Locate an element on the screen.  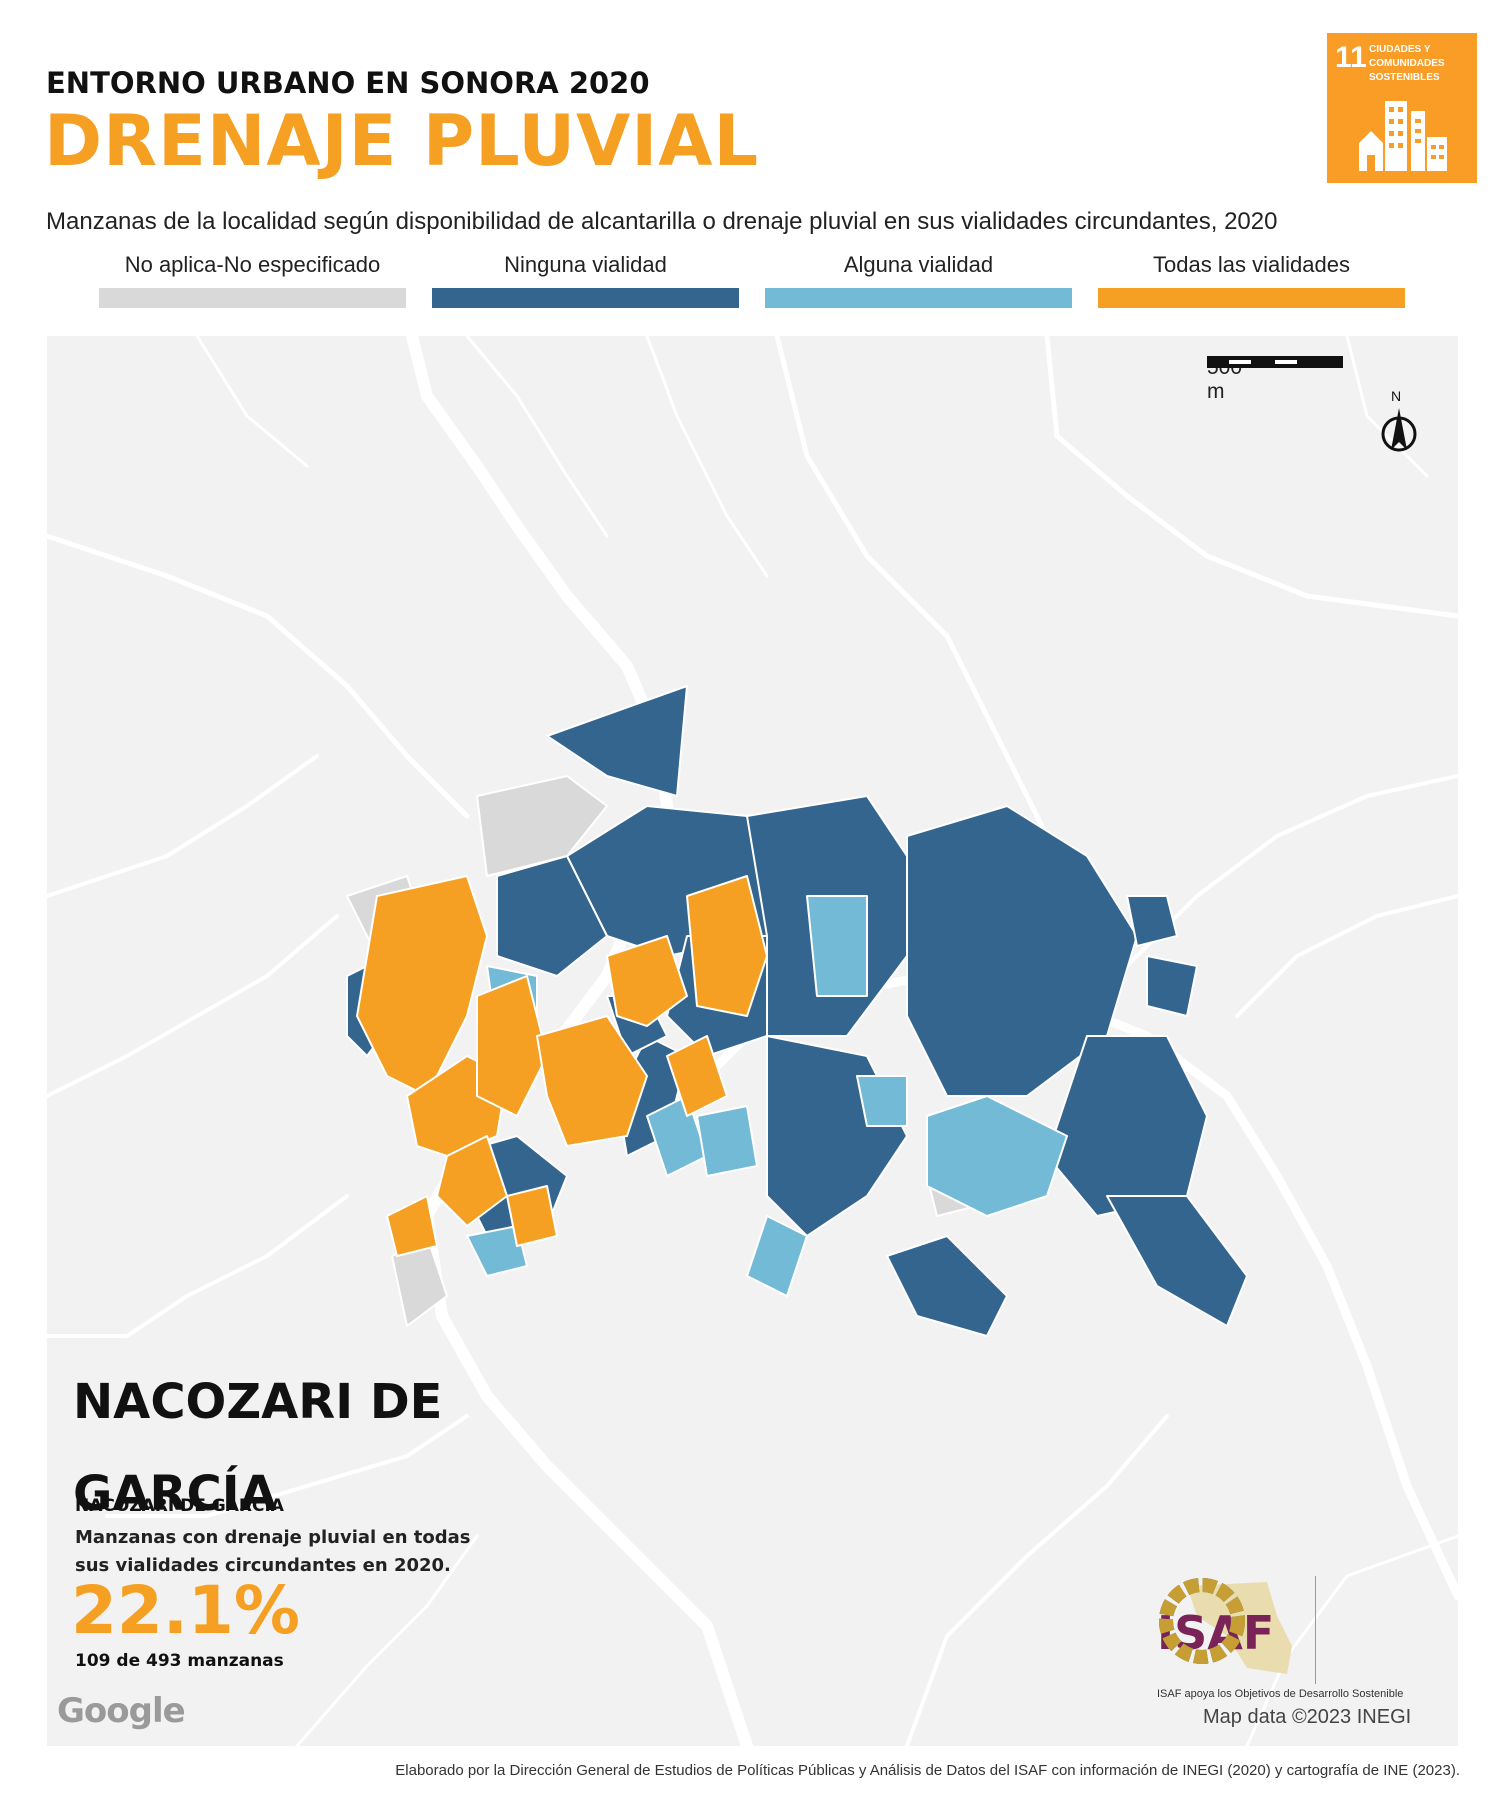
place-name: NACOZARI DE GARCÍA is located at coordinates (258, 1448).